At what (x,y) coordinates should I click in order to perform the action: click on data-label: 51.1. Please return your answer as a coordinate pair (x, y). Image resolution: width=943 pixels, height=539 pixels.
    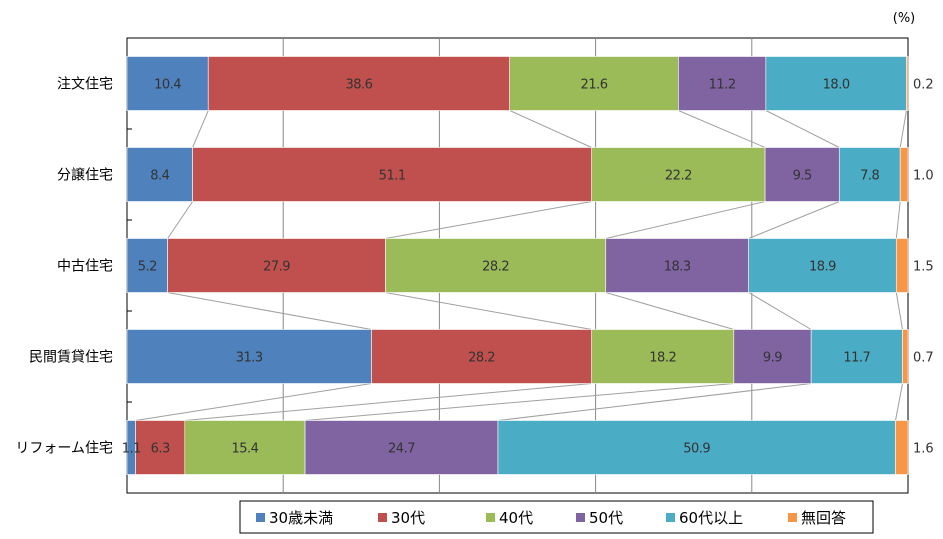
    Looking at the image, I should click on (392, 176).